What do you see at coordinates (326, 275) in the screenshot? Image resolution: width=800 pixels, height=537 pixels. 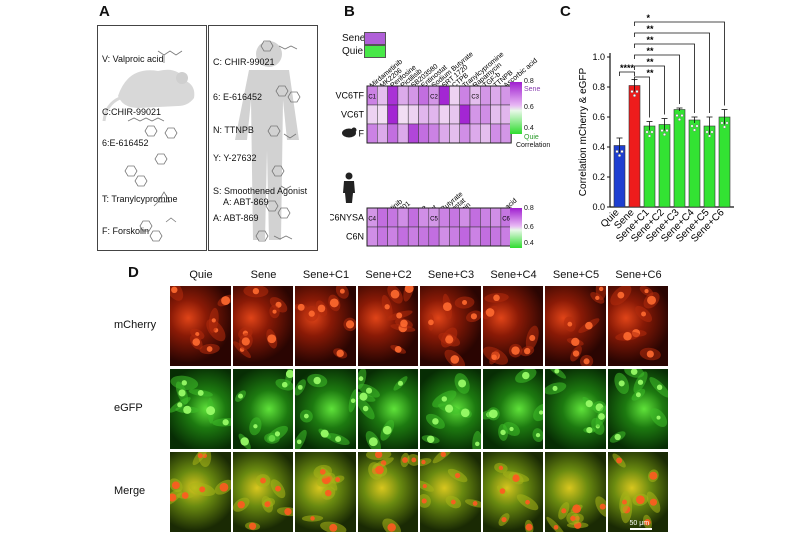 I see `column-header: Sene+C1` at bounding box center [326, 275].